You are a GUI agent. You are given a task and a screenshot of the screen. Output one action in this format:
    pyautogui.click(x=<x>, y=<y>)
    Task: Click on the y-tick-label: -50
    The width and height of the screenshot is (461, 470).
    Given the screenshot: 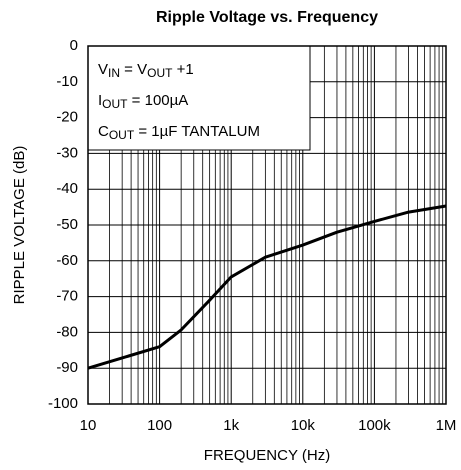 What is the action you would take?
    pyautogui.click(x=67, y=224)
    